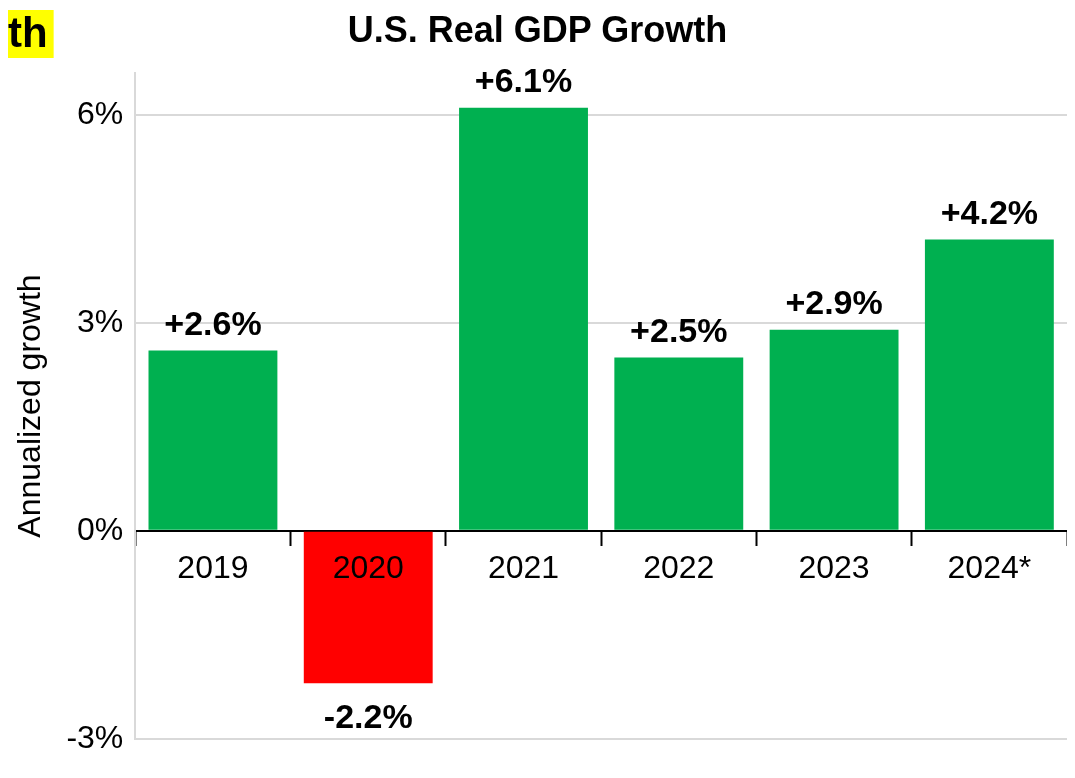 The height and width of the screenshot is (778, 1075). I want to click on x-tick-label: 2020, so click(368, 566).